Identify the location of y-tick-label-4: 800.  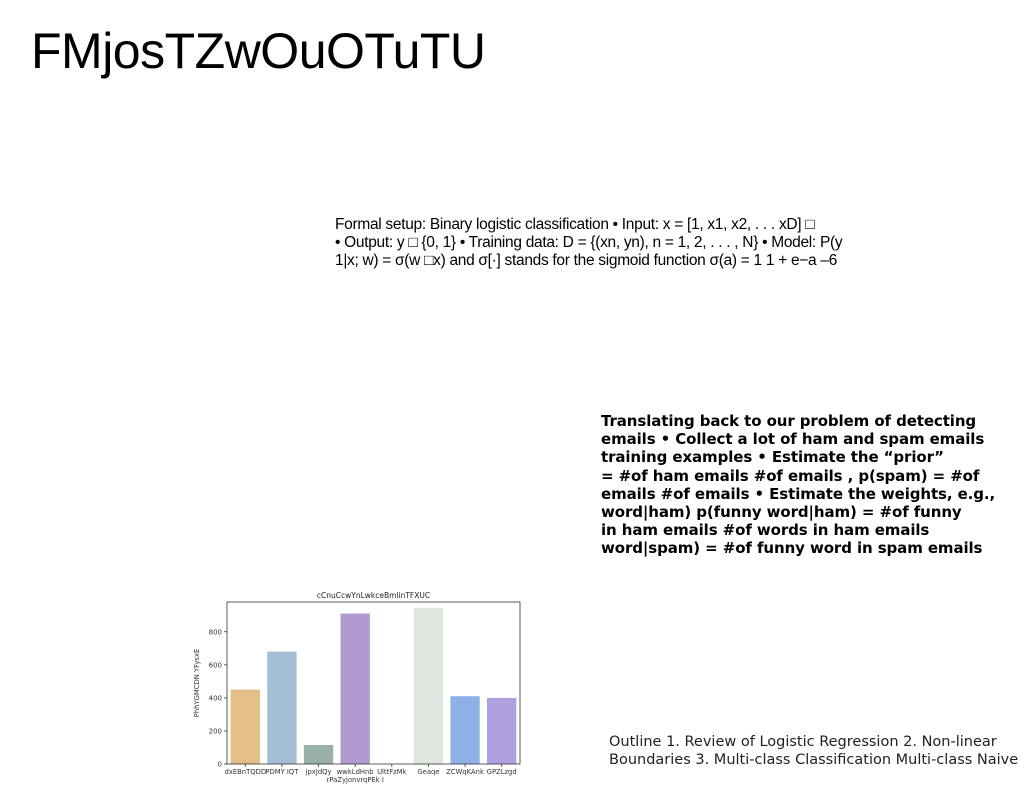
(215, 632).